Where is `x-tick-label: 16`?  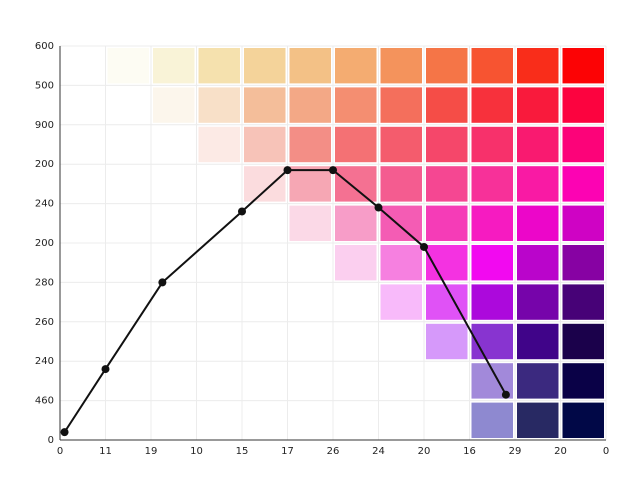
x-tick-label: 16 is located at coordinates (469, 451).